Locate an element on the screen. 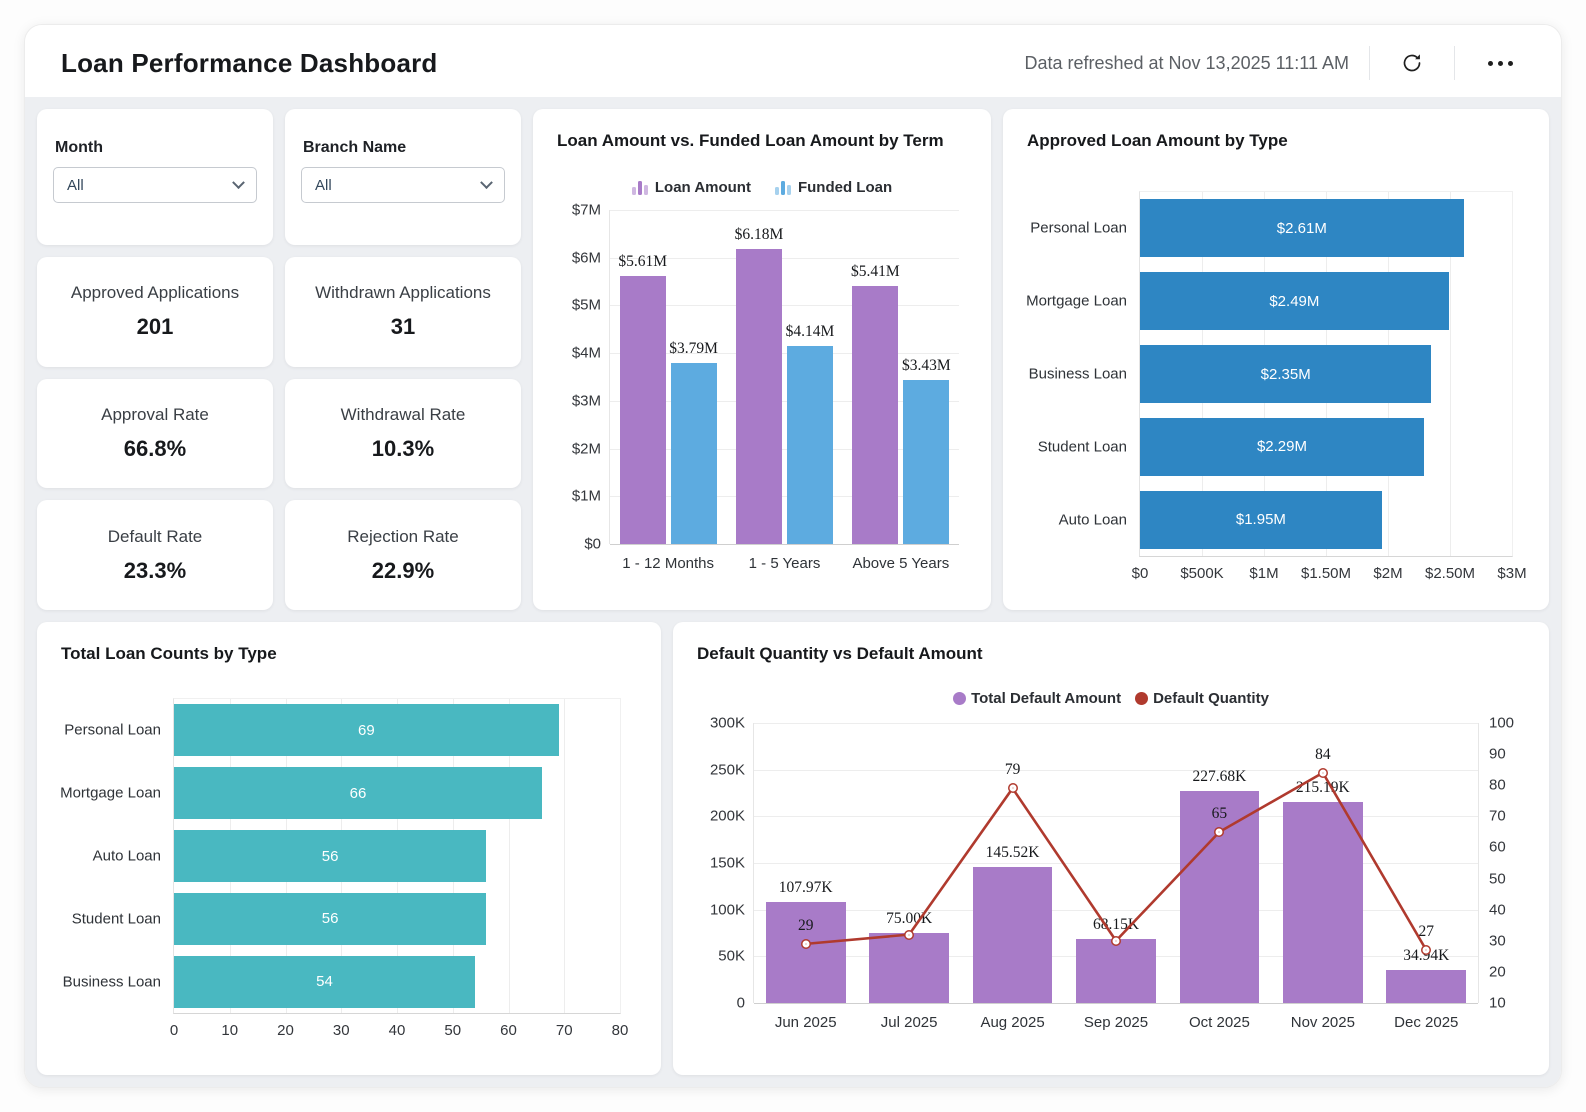 Image resolution: width=1586 pixels, height=1112 pixels. bar-sep-2025 is located at coordinates (1116, 971).